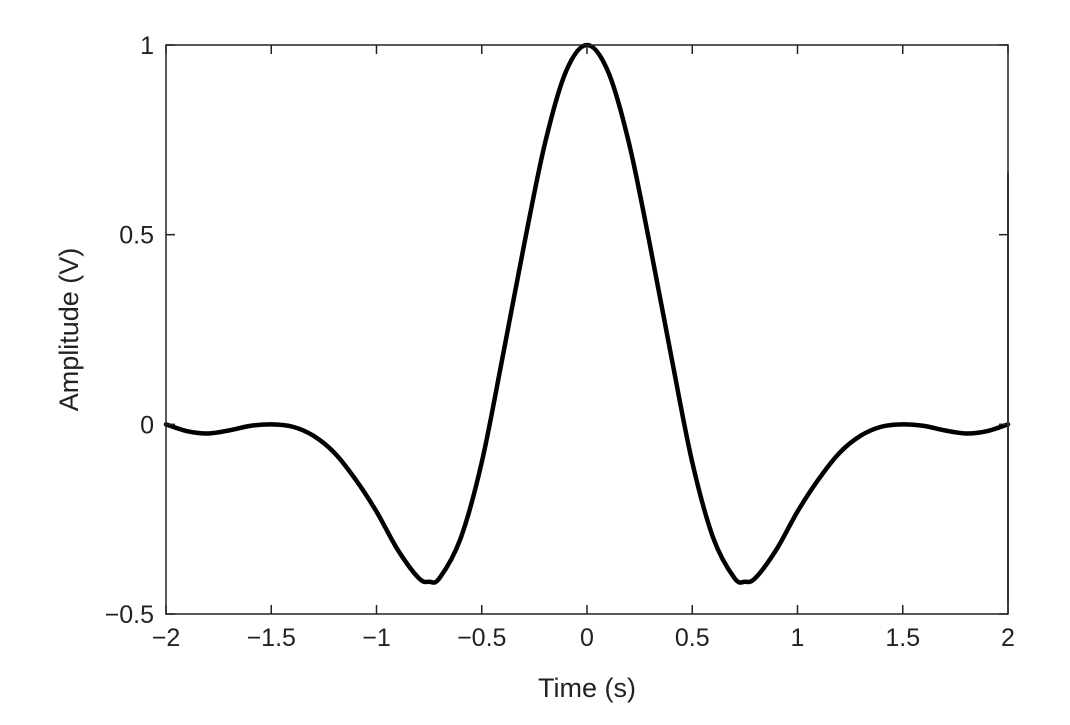 The width and height of the screenshot is (1070, 725). I want to click on x-tick-label: 1.5, so click(902, 638).